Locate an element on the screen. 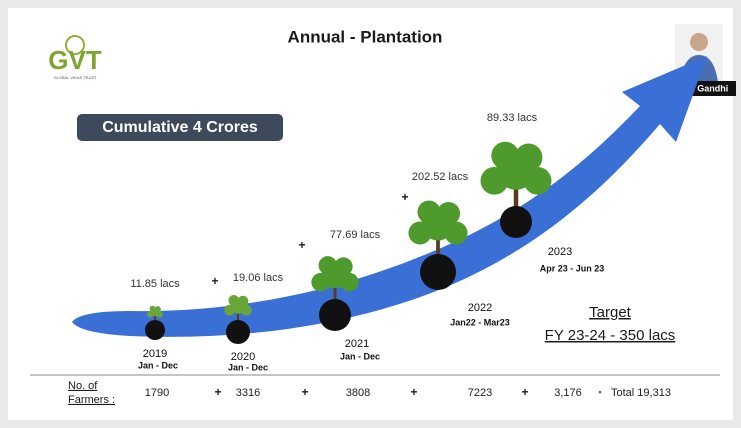 The image size is (741, 428). amount: 77.69 lacs is located at coordinates (355, 235).